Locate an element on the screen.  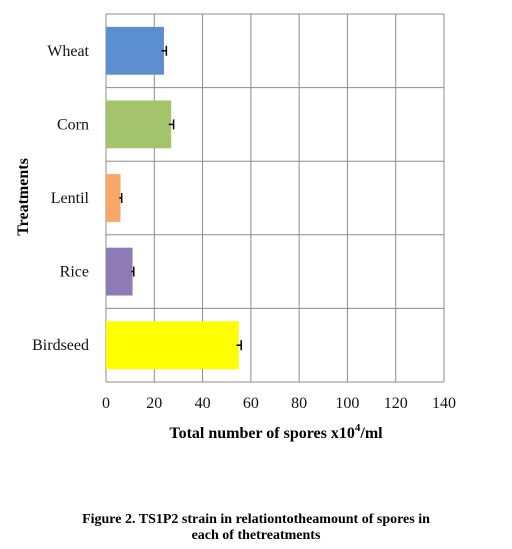
category-labels: Wheat Corn Lentil Rice Birdseed is located at coordinates (60, 198).